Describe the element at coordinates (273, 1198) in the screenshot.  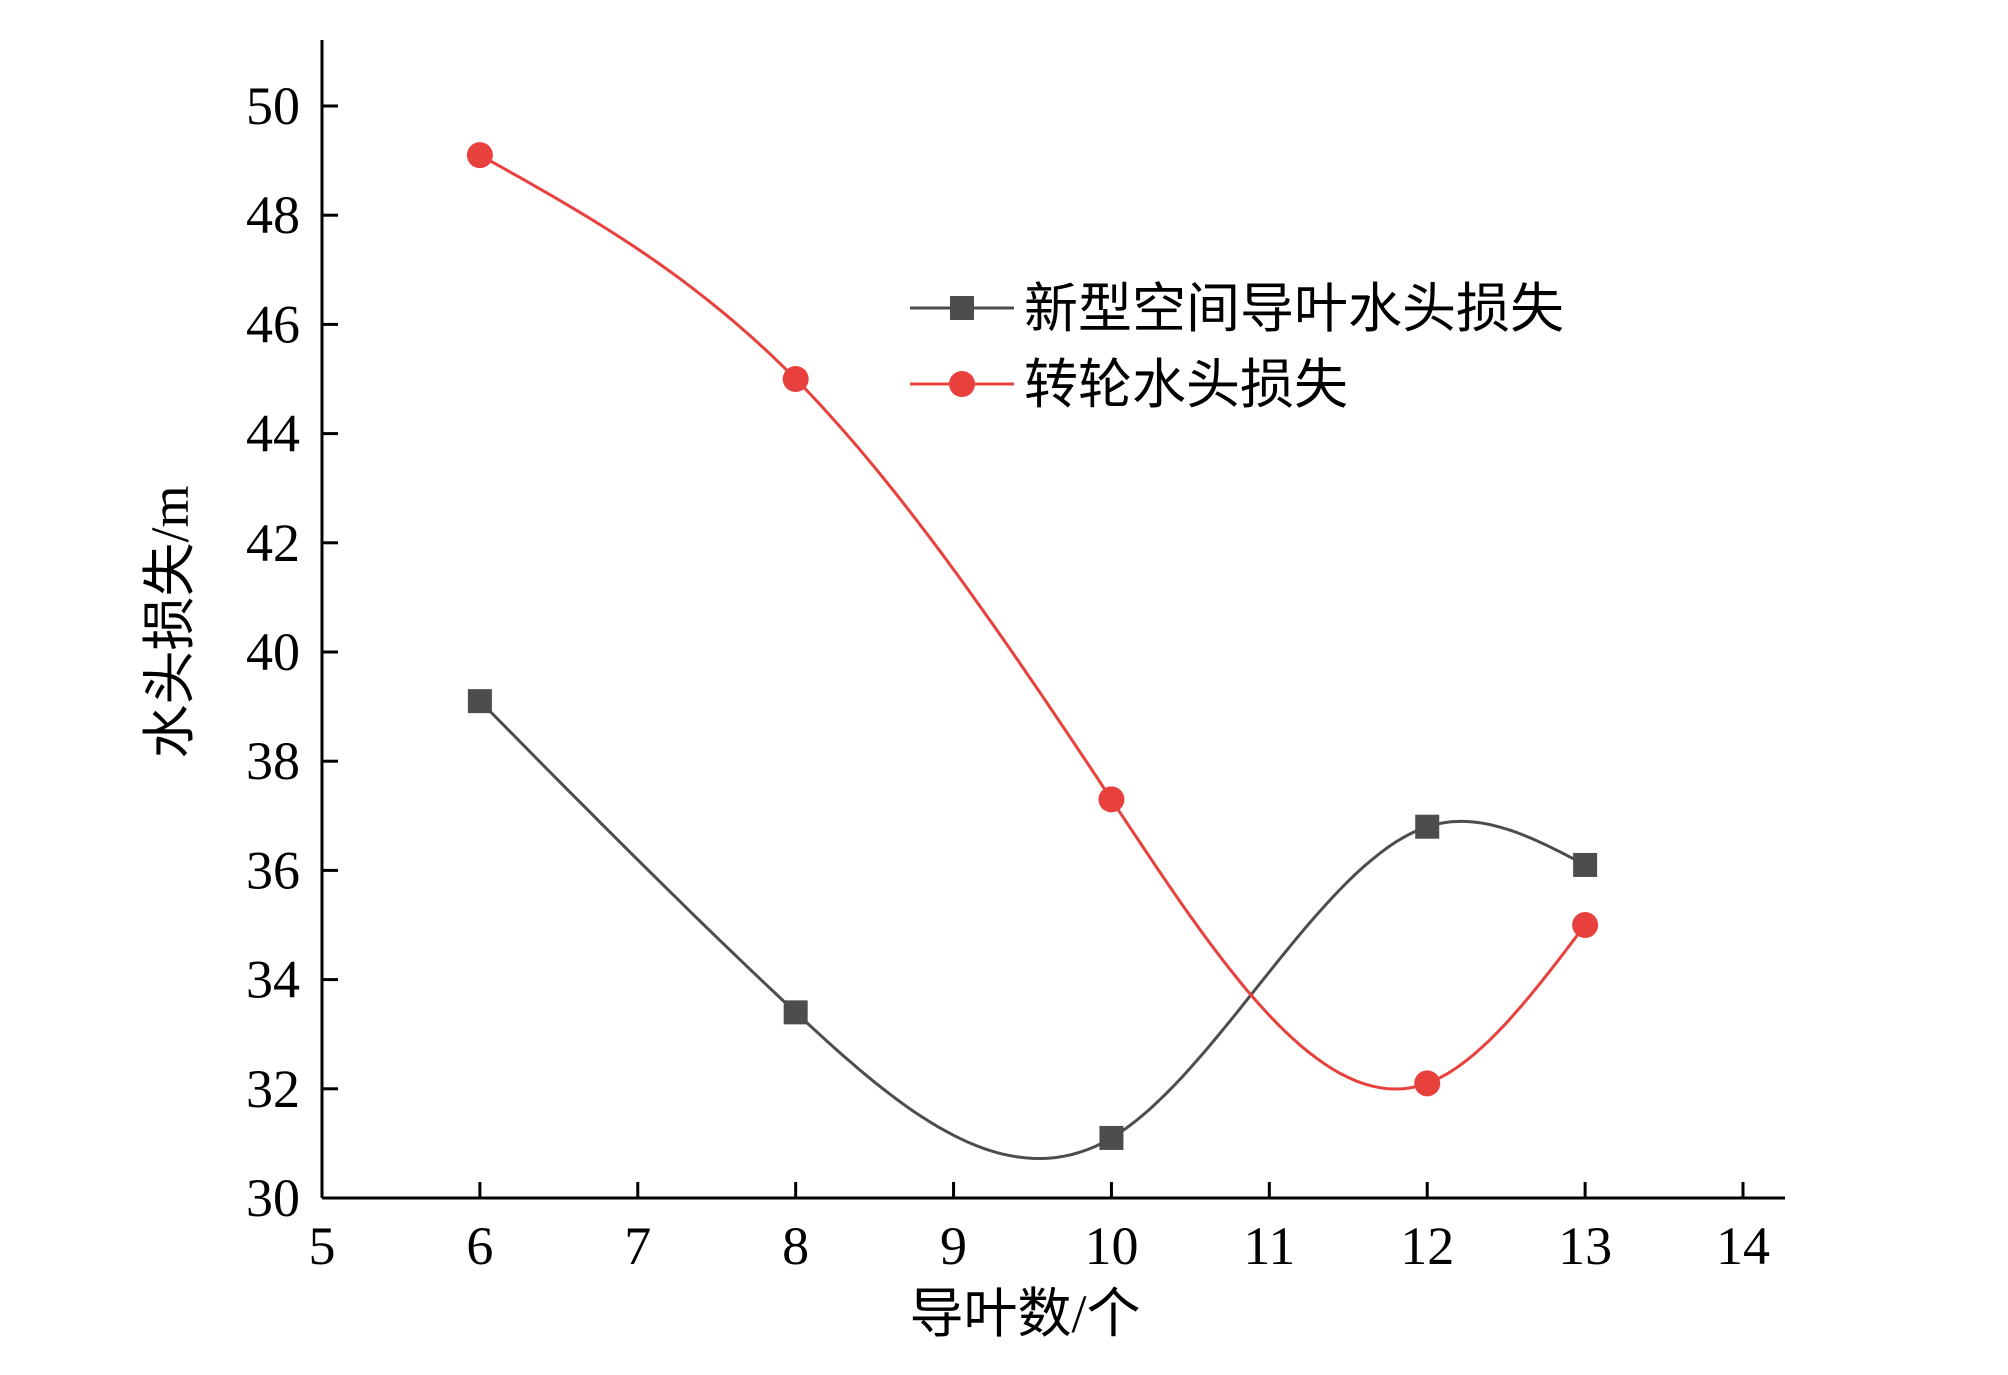
I see `y-tick-label: 30` at that location.